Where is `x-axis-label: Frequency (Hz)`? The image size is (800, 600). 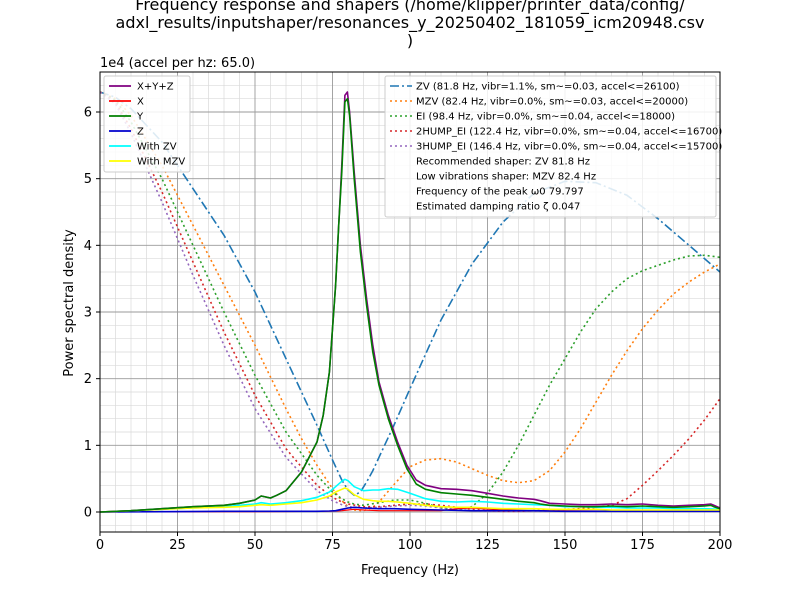 x-axis-label: Frequency (Hz) is located at coordinates (410, 570).